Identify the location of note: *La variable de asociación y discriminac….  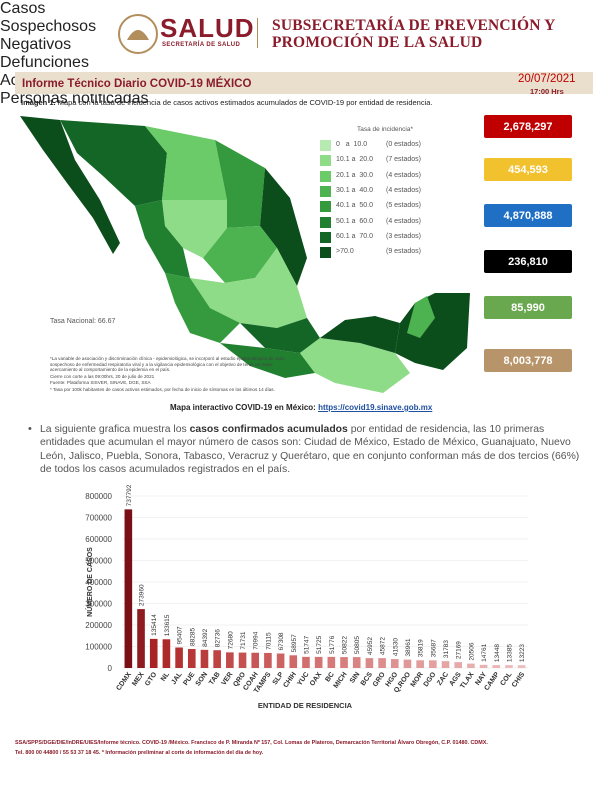
(167, 364).